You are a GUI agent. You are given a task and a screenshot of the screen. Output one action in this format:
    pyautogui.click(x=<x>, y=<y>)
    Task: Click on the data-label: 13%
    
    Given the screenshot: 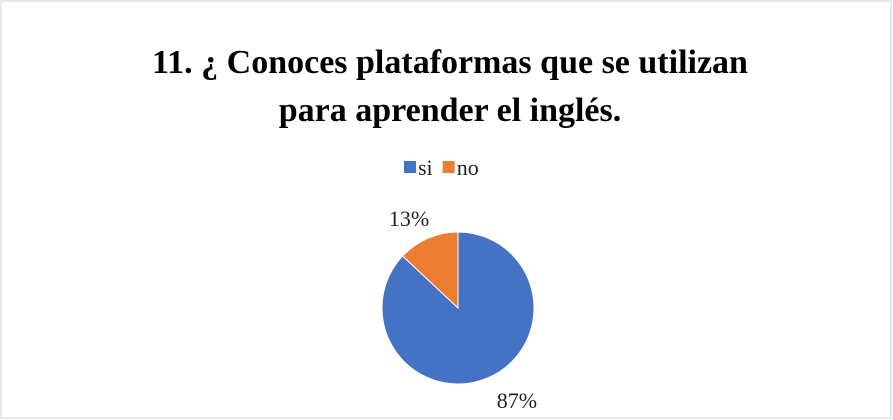 What is the action you would take?
    pyautogui.click(x=409, y=218)
    